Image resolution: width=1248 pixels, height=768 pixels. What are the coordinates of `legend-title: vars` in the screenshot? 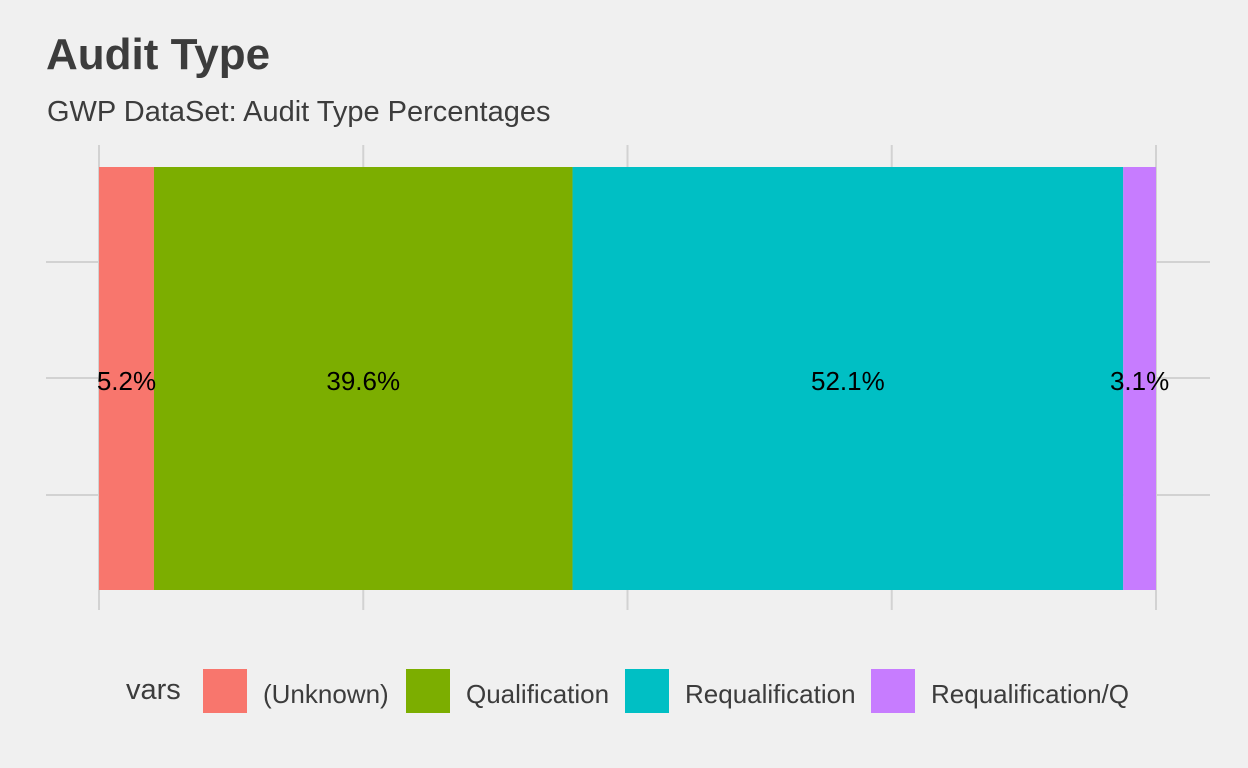 It's located at (153, 690).